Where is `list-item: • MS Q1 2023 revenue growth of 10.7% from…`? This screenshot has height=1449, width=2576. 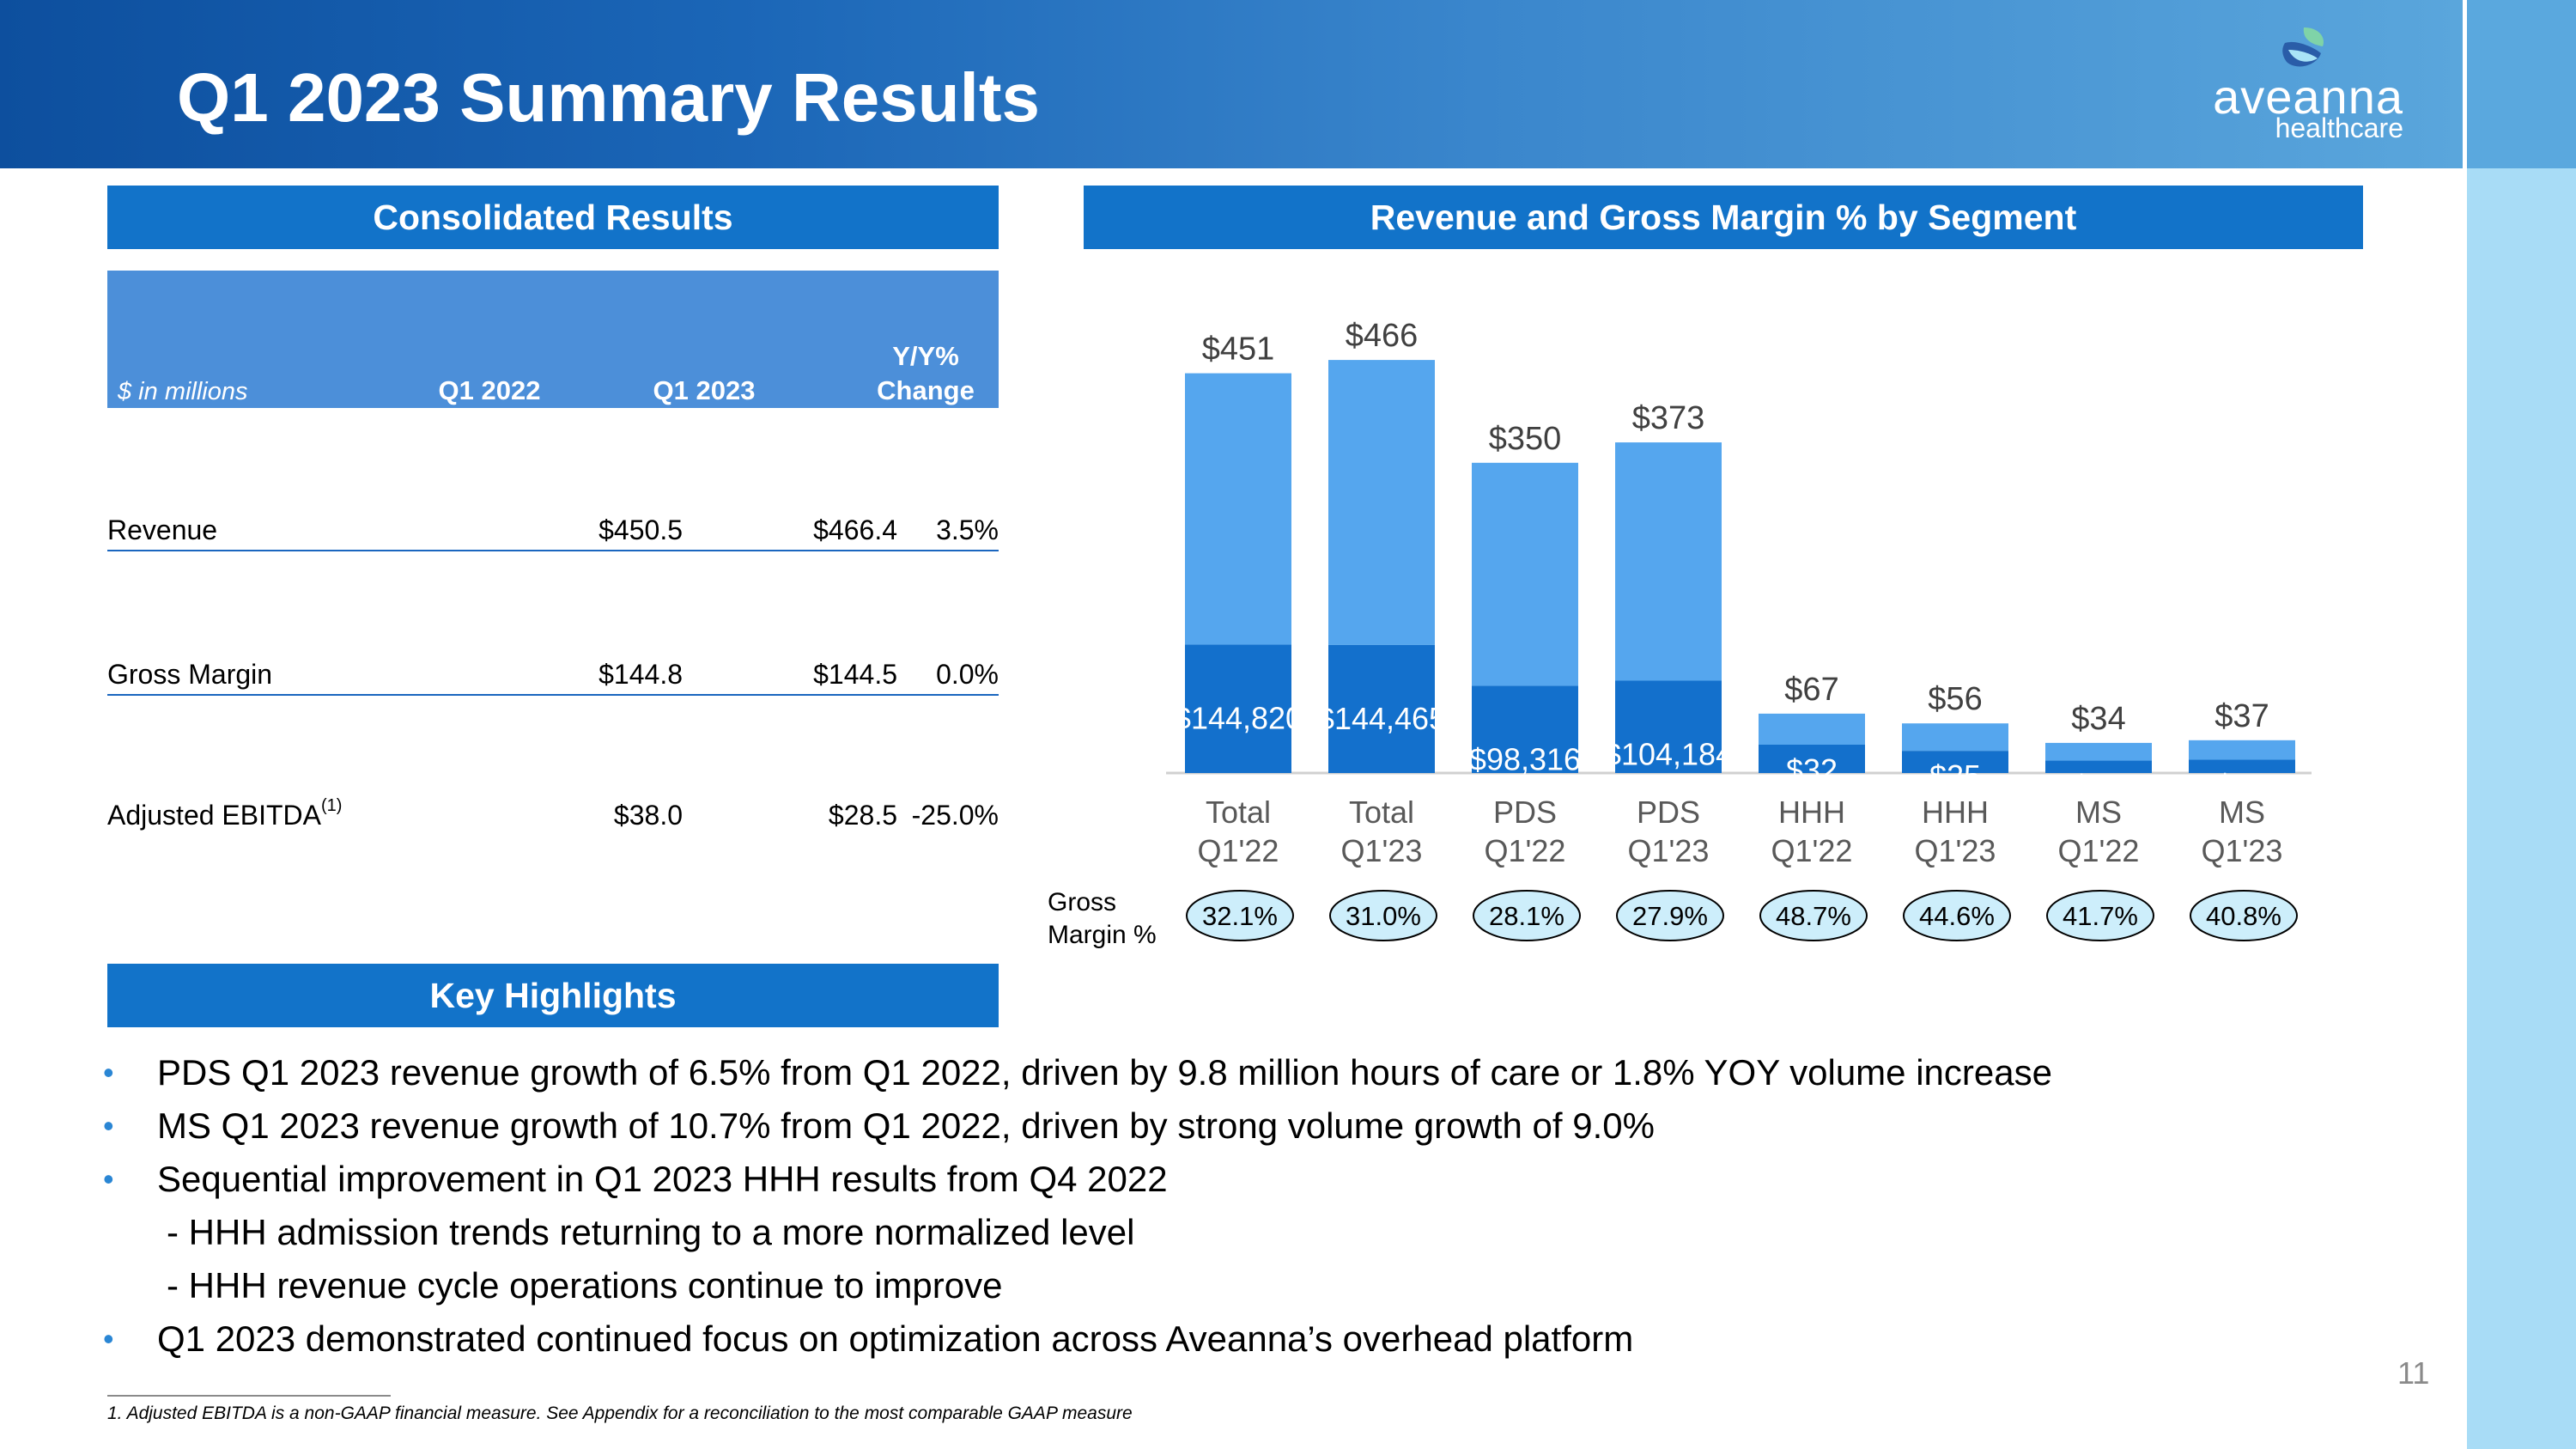
list-item: • MS Q1 2023 revenue growth of 10.7% from… is located at coordinates (1262, 1126).